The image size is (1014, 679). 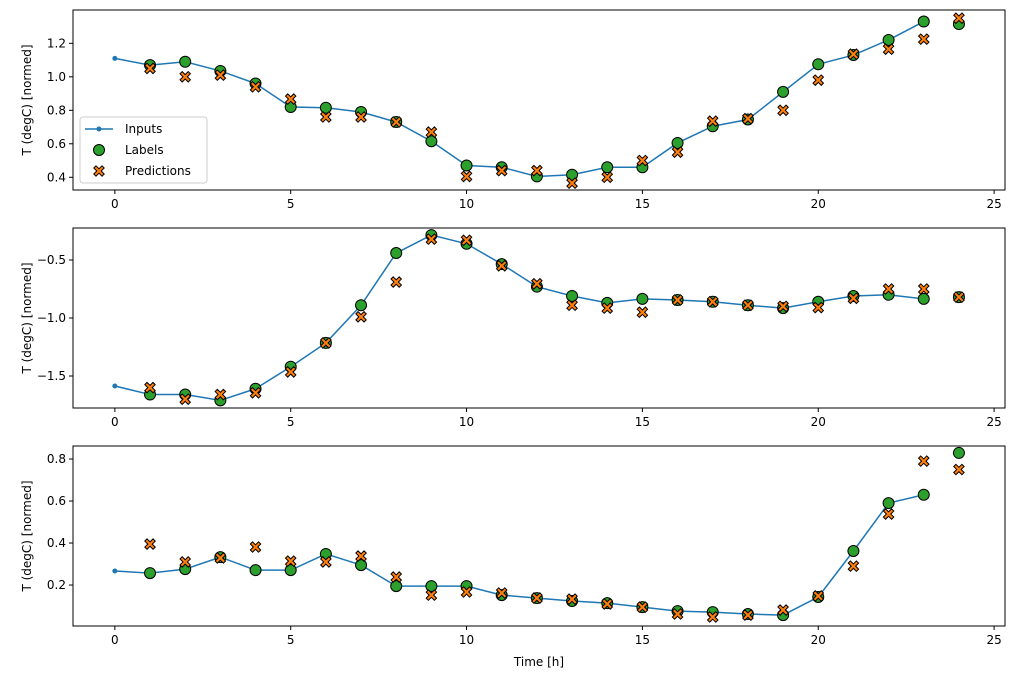 What do you see at coordinates (56, 501) in the screenshot?
I see `y-tick-label: 0.6` at bounding box center [56, 501].